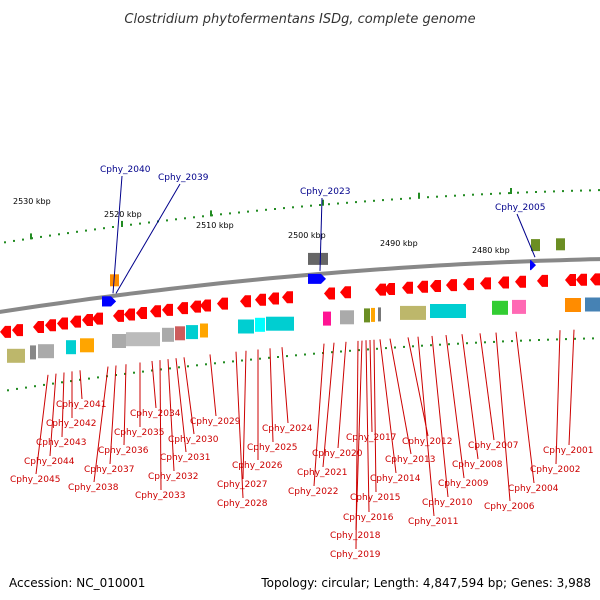 The height and width of the screenshot is (600, 600). I want to click on reverse-gene-label: Cphy_2019, so click(355, 555).